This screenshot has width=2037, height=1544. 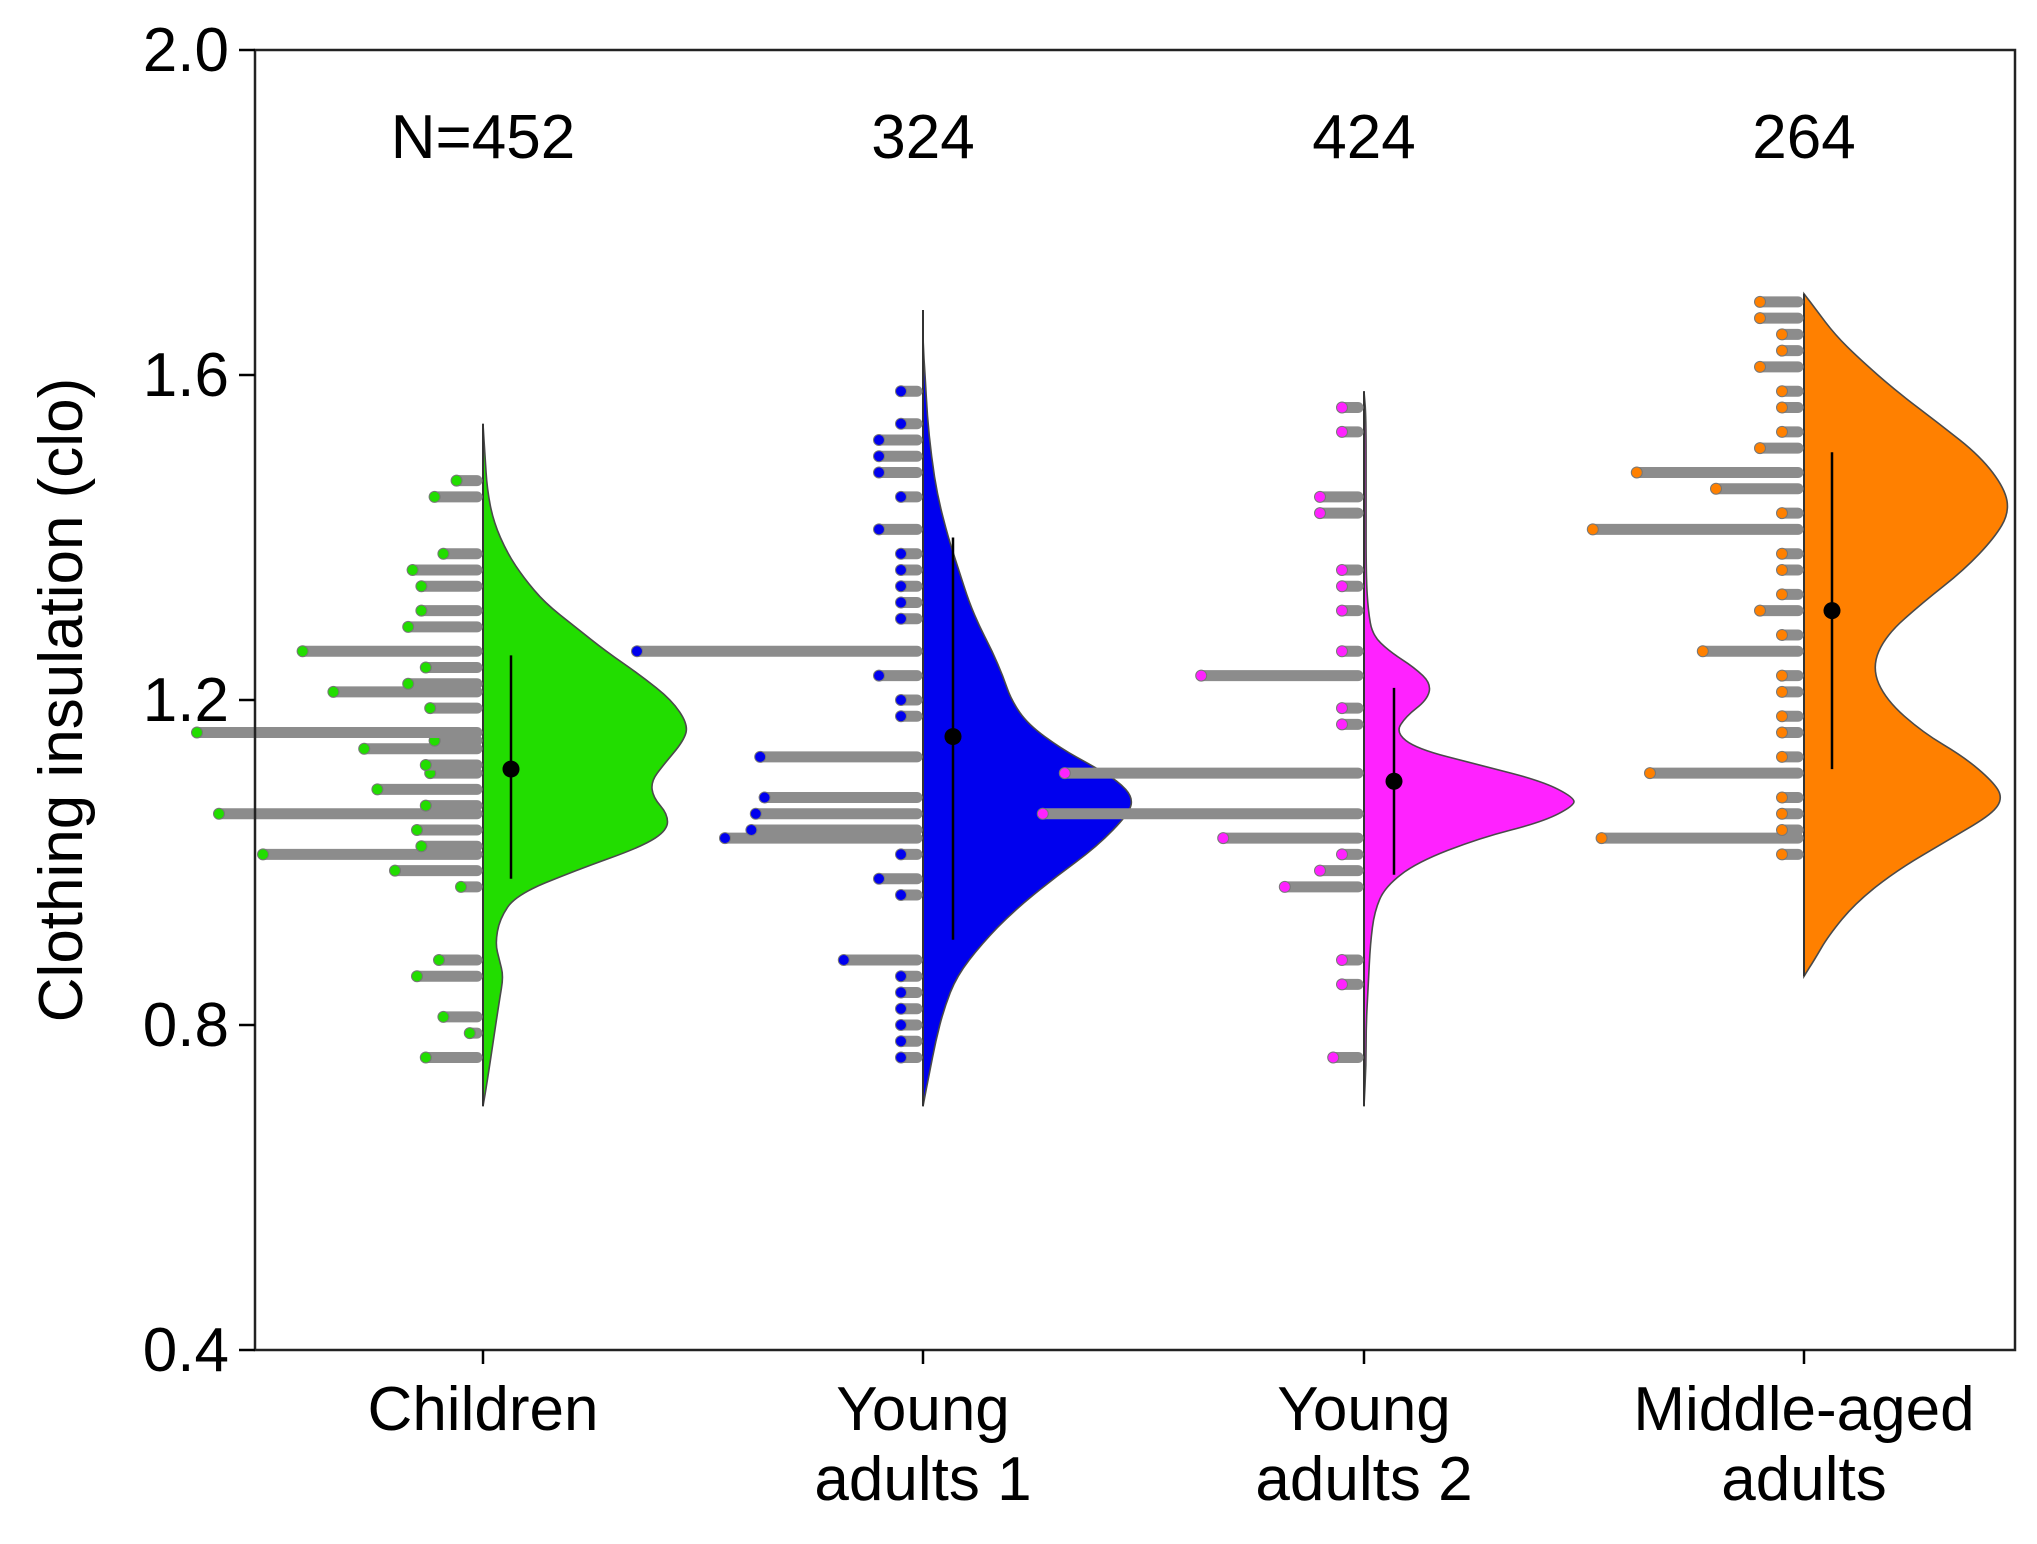 I want to click on y-tick-label: 1.2, so click(x=186, y=700).